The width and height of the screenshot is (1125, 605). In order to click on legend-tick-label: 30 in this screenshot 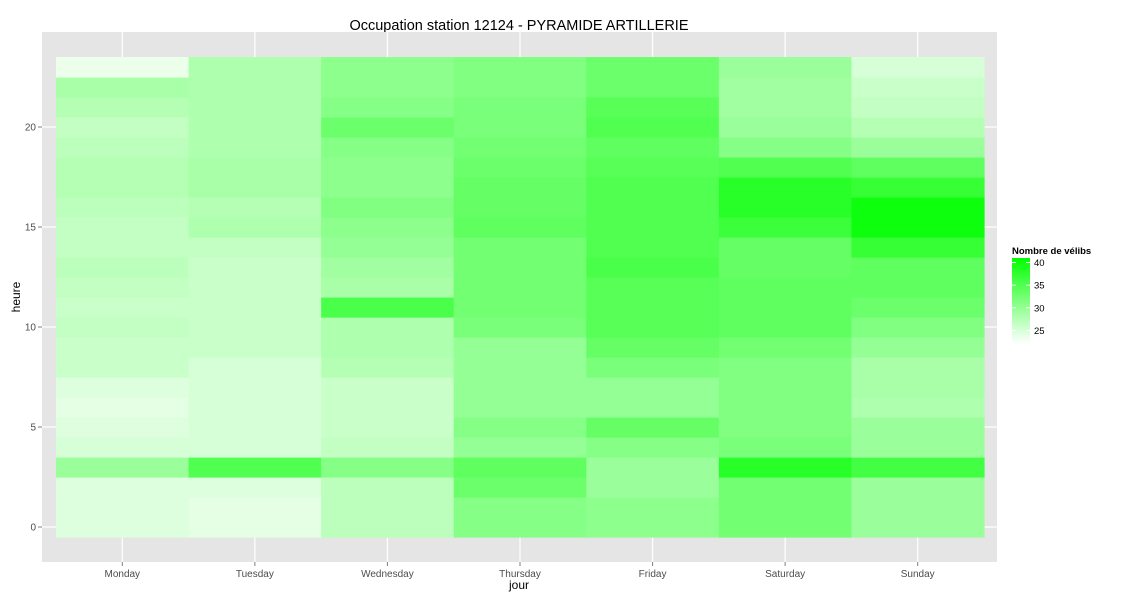, I will do `click(1039, 308)`.